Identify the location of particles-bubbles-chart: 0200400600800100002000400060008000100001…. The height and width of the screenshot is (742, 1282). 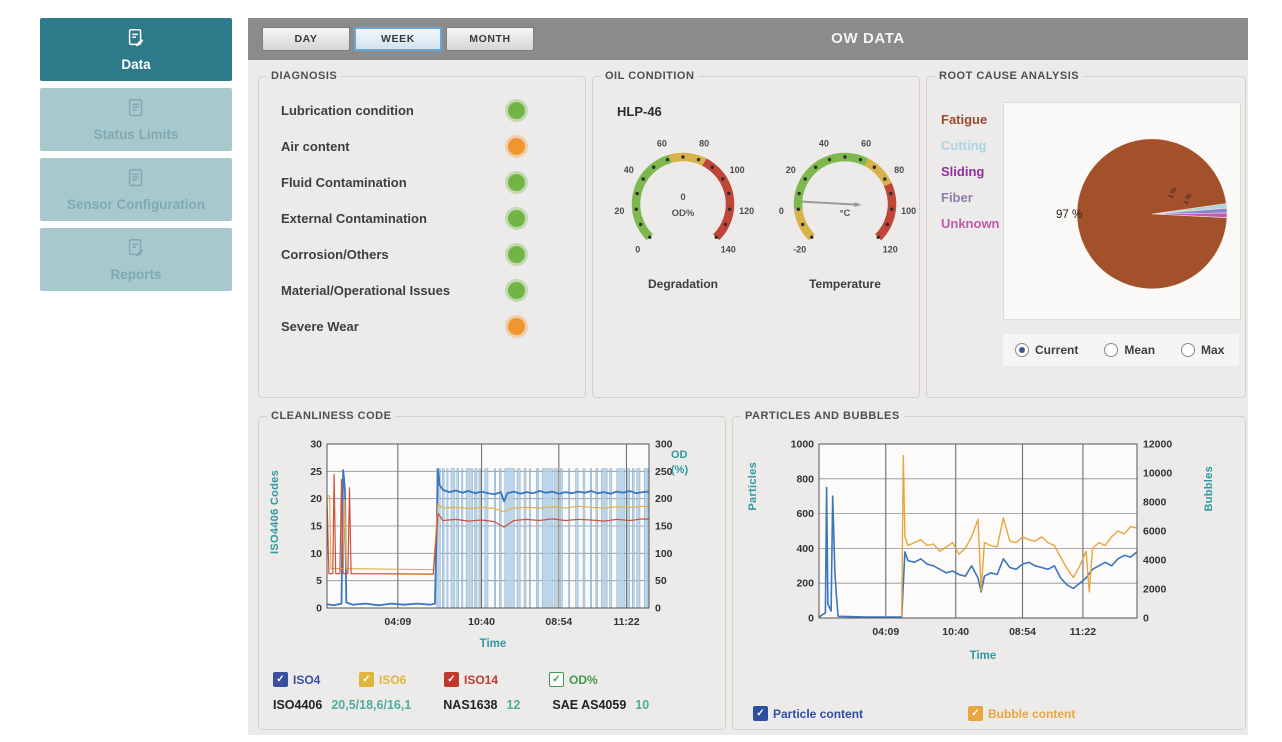
(982, 539).